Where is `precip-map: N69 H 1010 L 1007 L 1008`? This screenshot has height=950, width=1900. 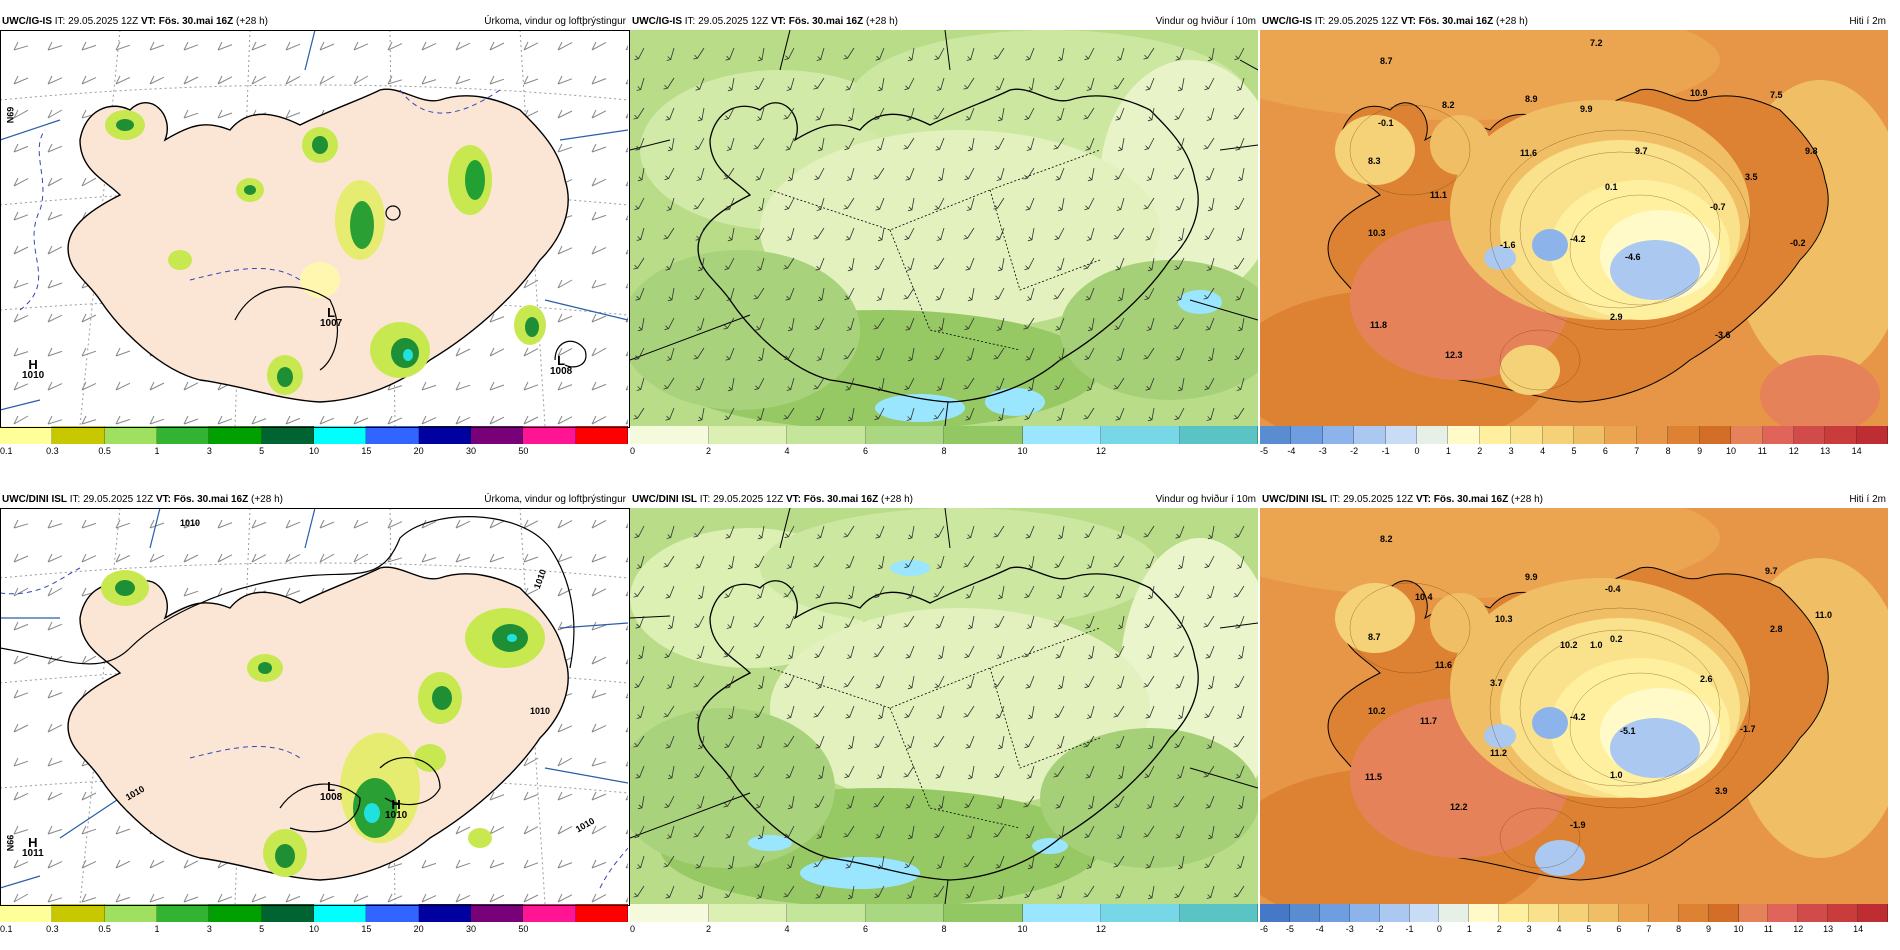
precip-map: N69 H 1010 L 1007 L 1008 is located at coordinates (314, 228).